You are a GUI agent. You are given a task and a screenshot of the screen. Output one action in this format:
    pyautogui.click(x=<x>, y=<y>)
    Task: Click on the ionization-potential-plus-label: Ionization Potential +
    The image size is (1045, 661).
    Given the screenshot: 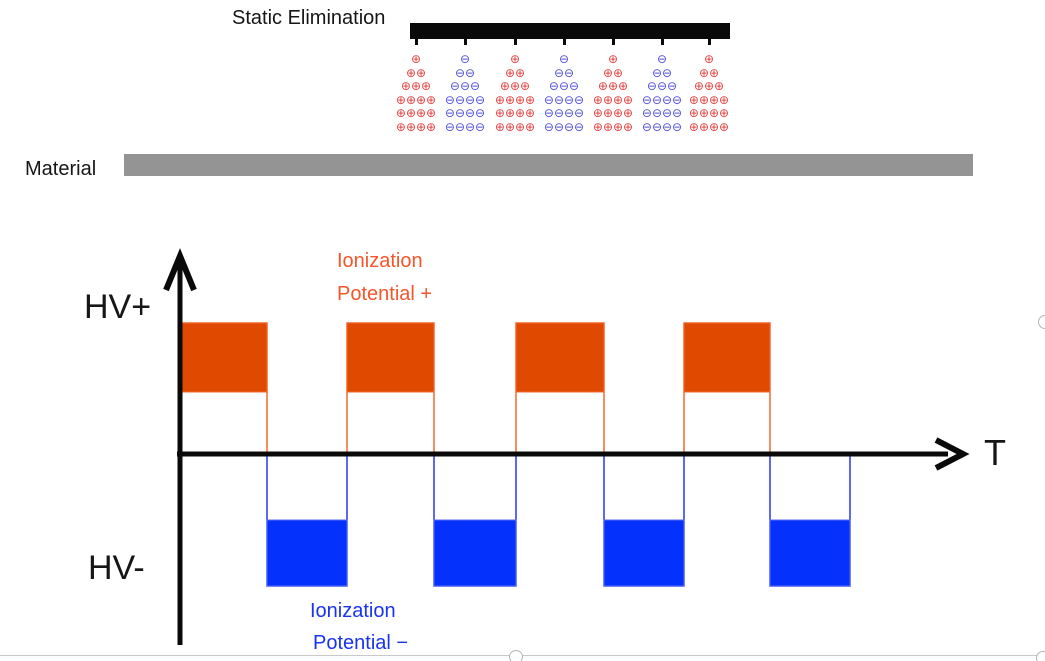 What is the action you would take?
    pyautogui.click(x=384, y=278)
    